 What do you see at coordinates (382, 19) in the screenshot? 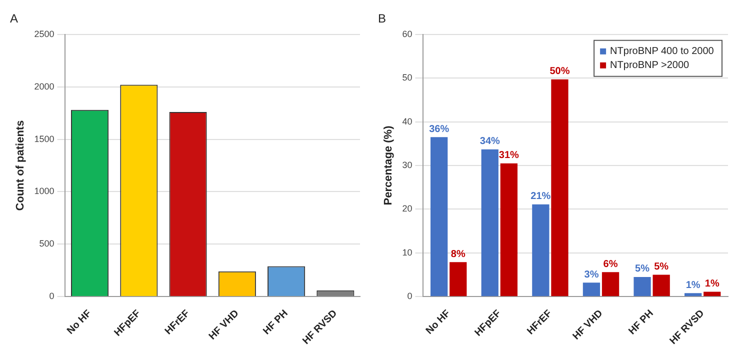
I see `chart-title: B` at bounding box center [382, 19].